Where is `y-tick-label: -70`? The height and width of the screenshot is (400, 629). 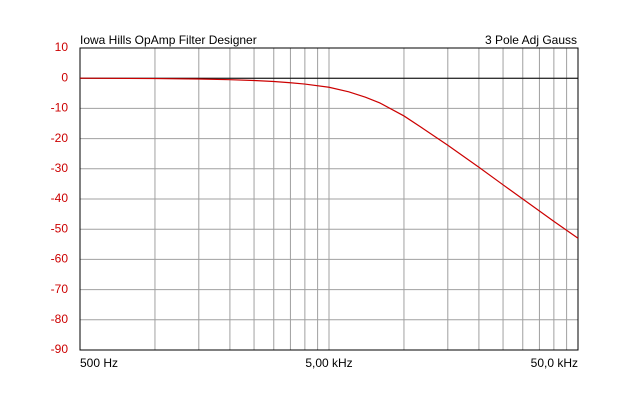
y-tick-label: -70 is located at coordinates (60, 289).